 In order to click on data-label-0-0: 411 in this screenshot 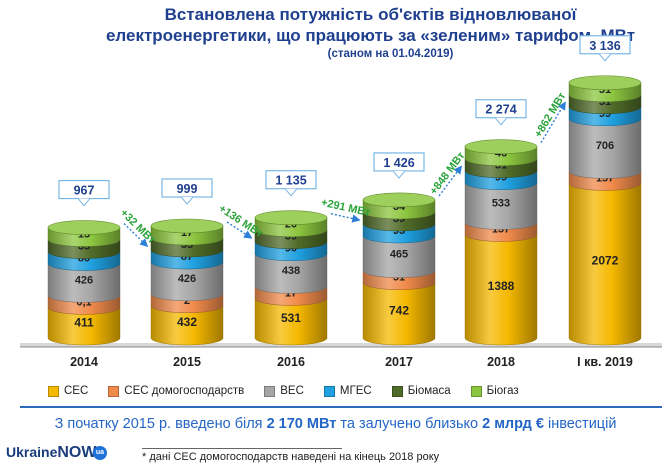, I will do `click(84, 323)`.